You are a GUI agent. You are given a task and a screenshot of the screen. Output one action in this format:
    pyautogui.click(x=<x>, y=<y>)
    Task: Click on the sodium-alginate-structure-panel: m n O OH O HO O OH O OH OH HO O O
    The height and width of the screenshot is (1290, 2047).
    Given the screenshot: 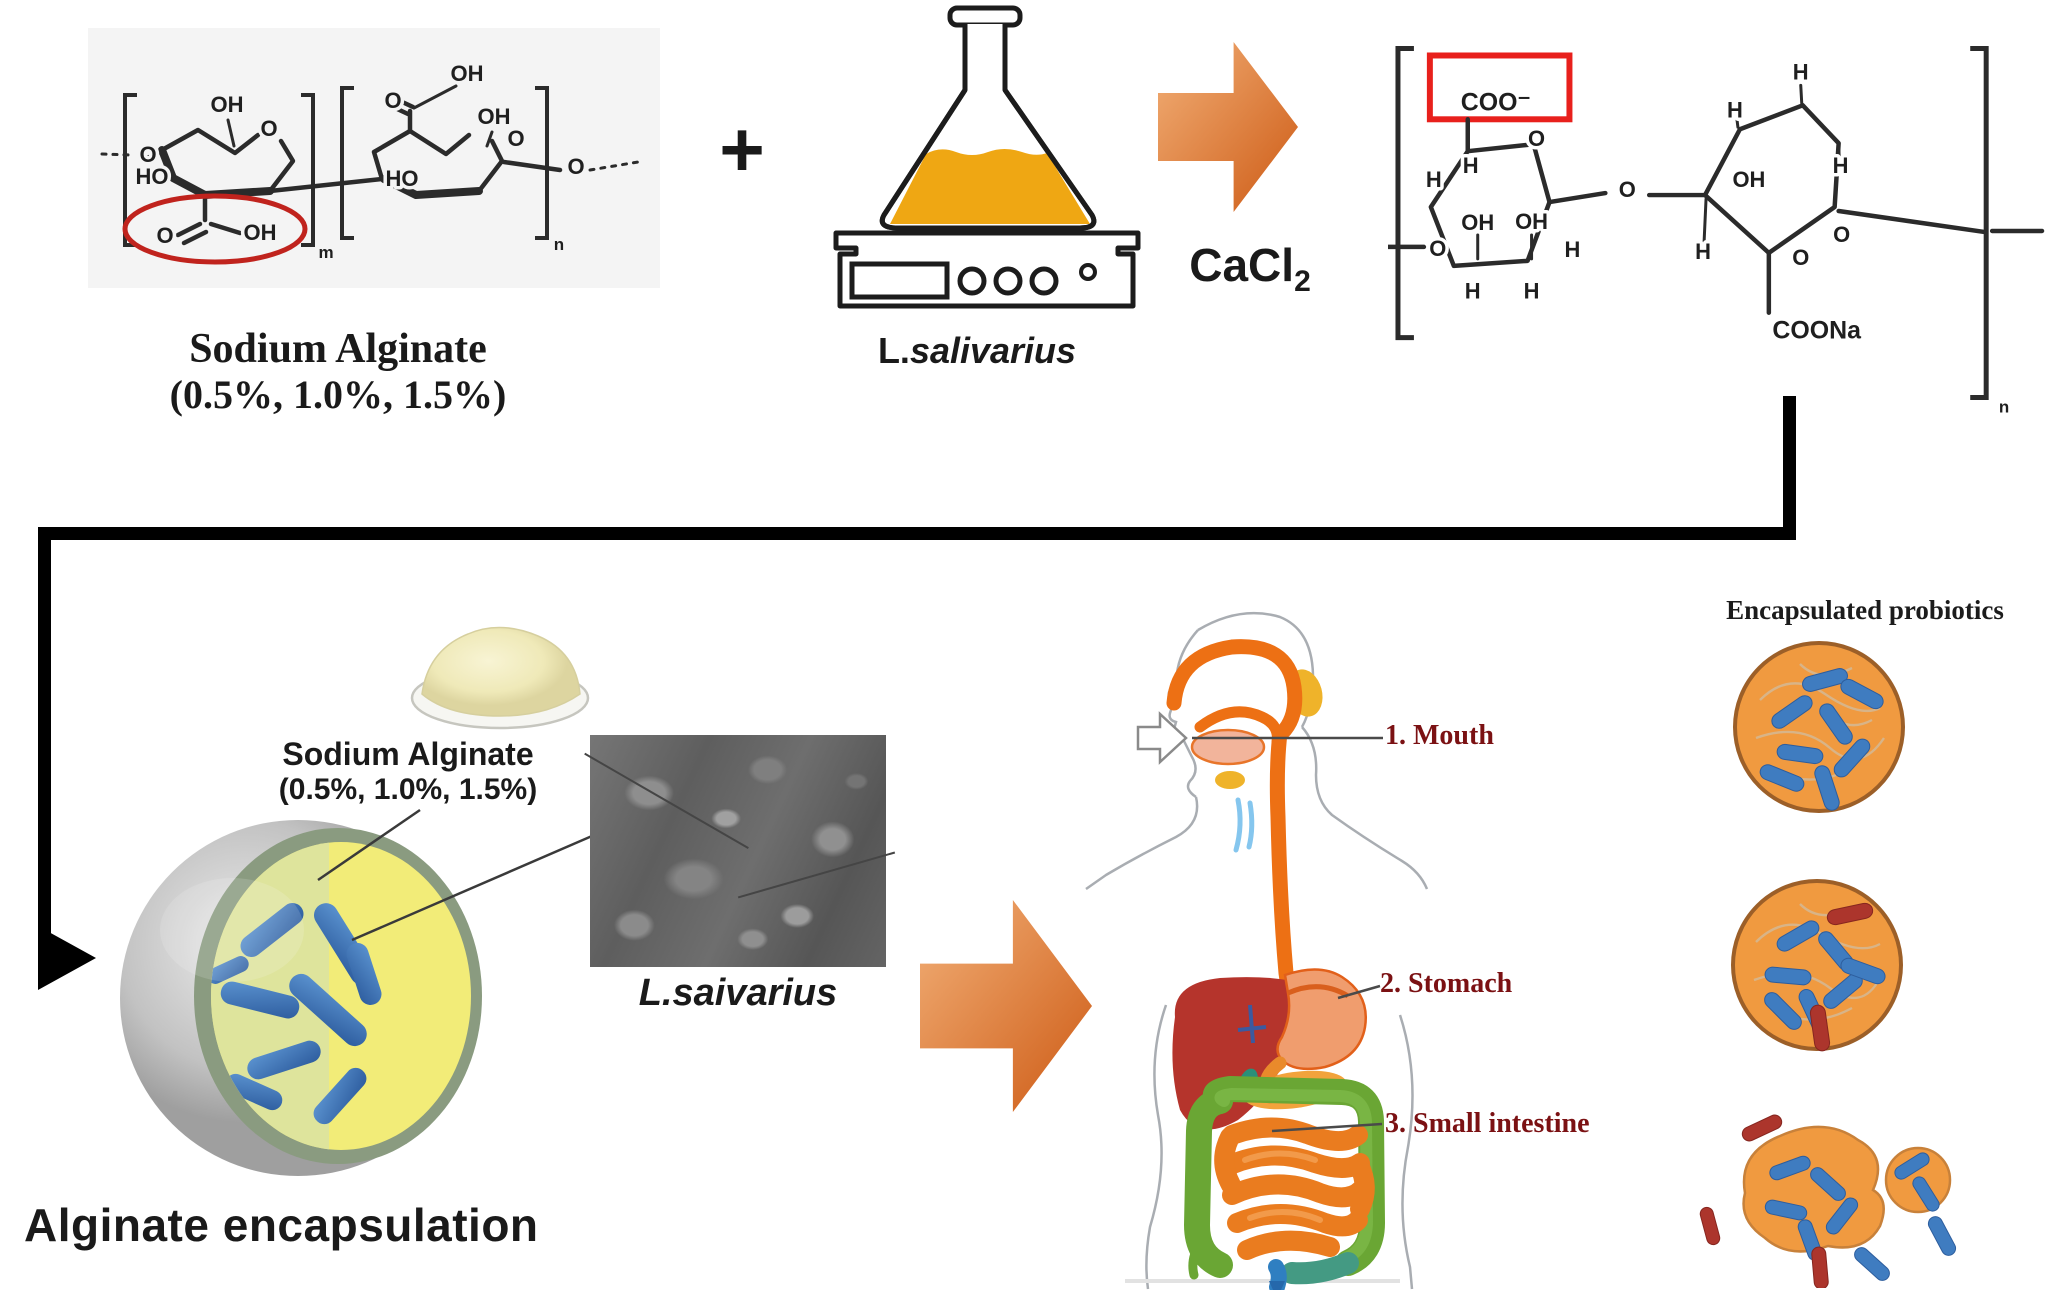 What is the action you would take?
    pyautogui.click(x=374, y=158)
    